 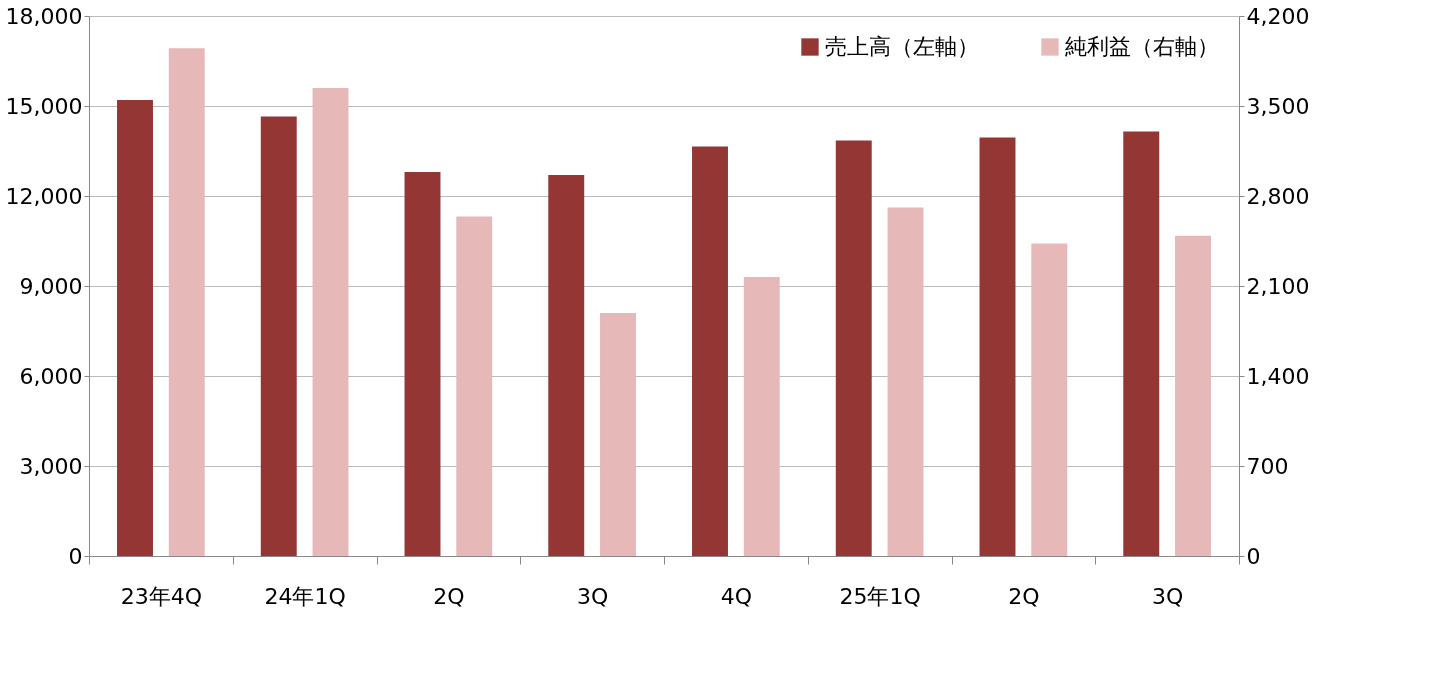 What do you see at coordinates (880, 596) in the screenshot?
I see `x-tick-label: 25年1Q` at bounding box center [880, 596].